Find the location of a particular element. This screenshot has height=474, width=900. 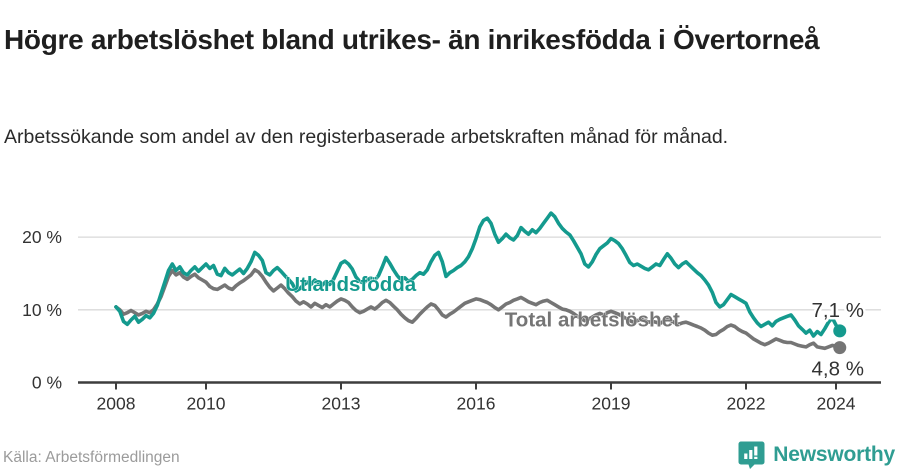

end-dot-total-arbetsl-shet is located at coordinates (840, 348).